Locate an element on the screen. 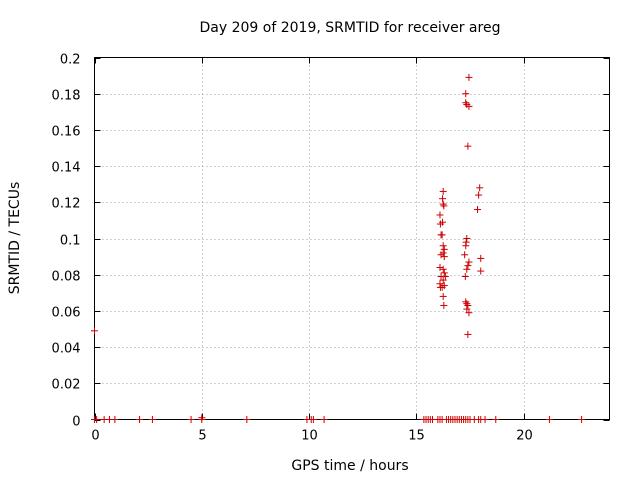  y-tick-label: 0.16 is located at coordinates (66, 132).